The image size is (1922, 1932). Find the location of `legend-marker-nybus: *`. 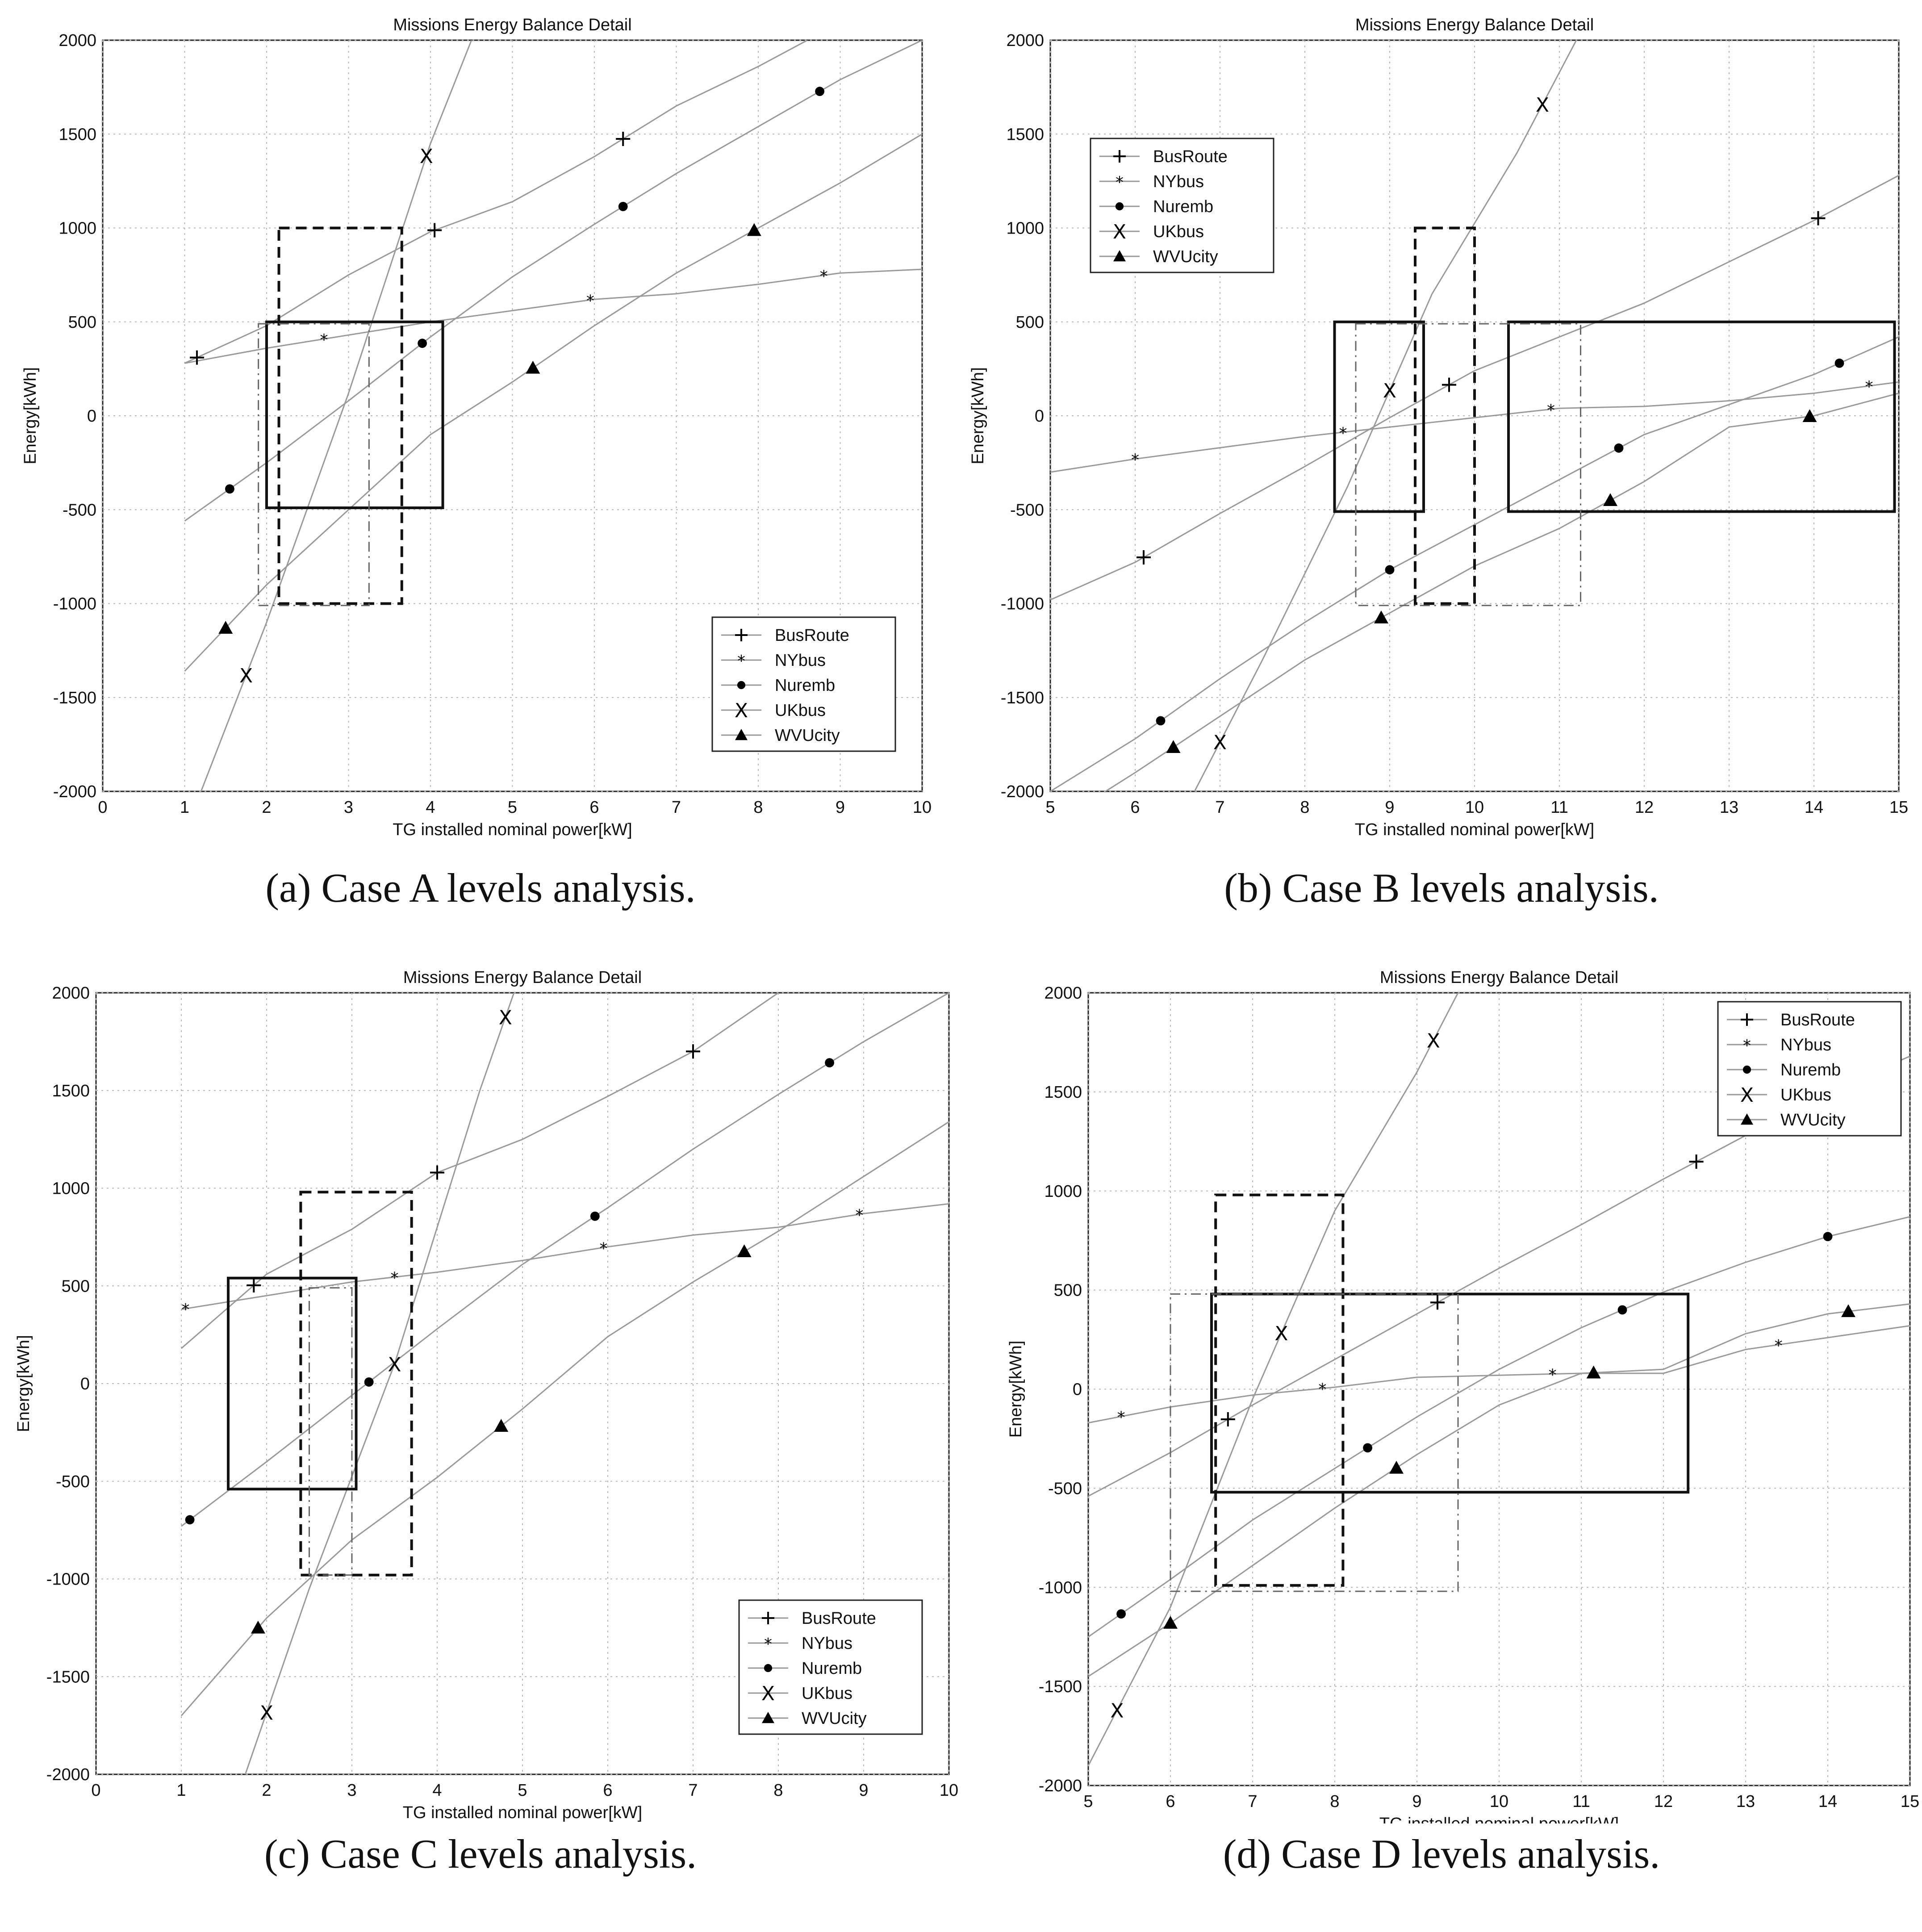

legend-marker-nybus: * is located at coordinates (1120, 183).